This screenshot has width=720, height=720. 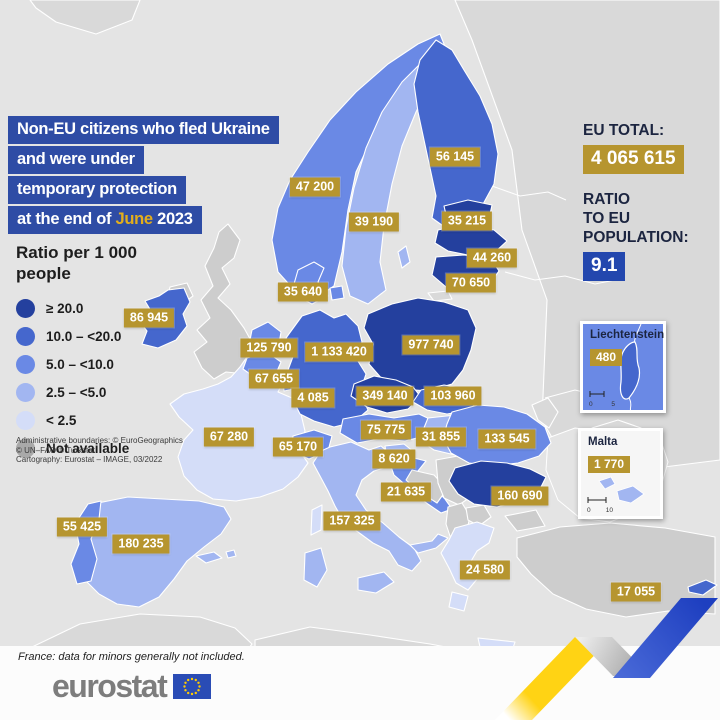 I want to click on country-liechtenstein, so click(x=630, y=370).